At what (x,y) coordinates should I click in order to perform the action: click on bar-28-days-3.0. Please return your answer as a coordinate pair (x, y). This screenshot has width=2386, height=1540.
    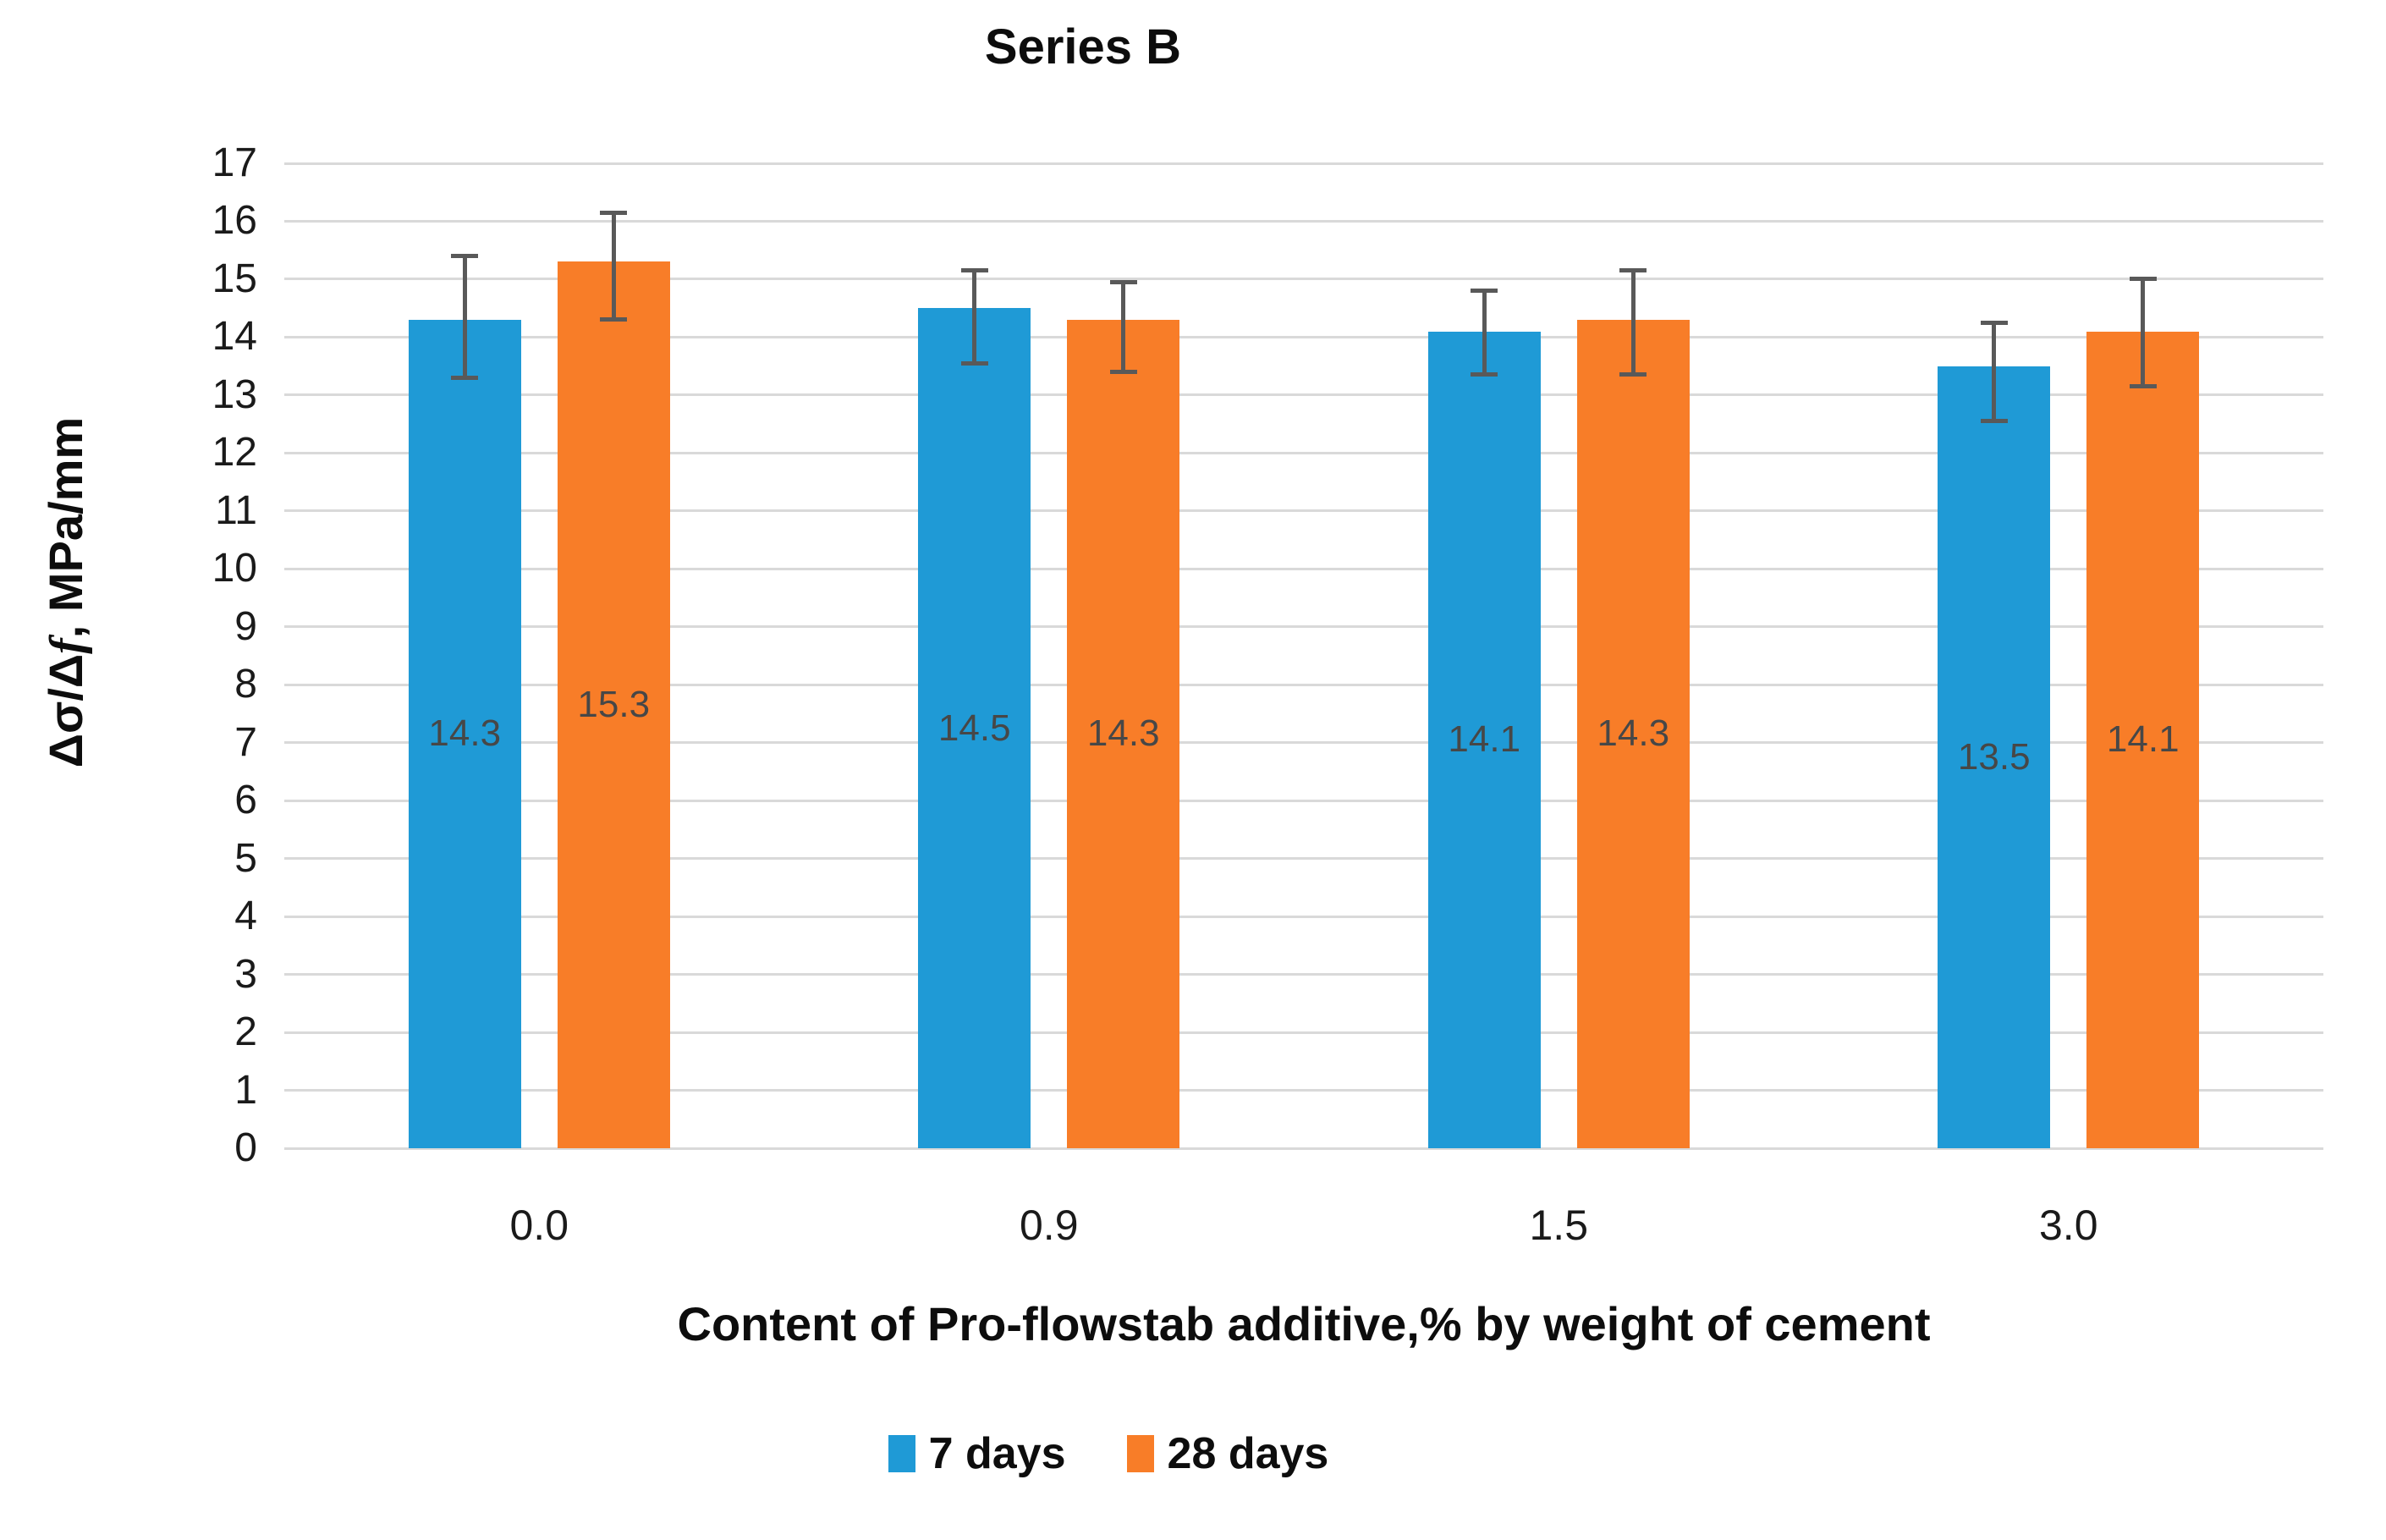
    Looking at the image, I should click on (2143, 739).